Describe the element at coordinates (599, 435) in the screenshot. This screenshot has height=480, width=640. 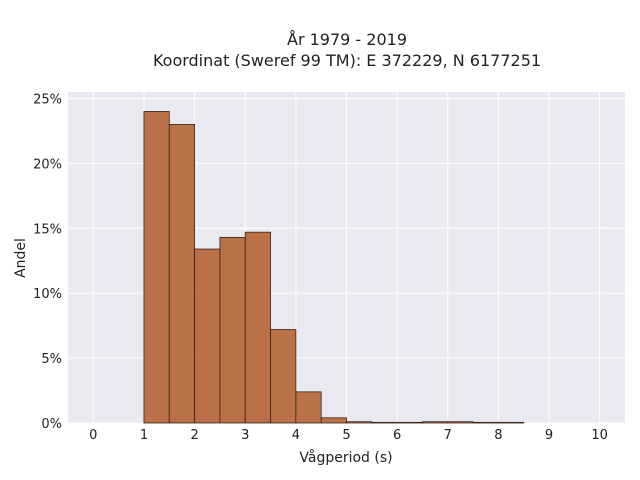
I see `x-tick-label: 10` at that location.